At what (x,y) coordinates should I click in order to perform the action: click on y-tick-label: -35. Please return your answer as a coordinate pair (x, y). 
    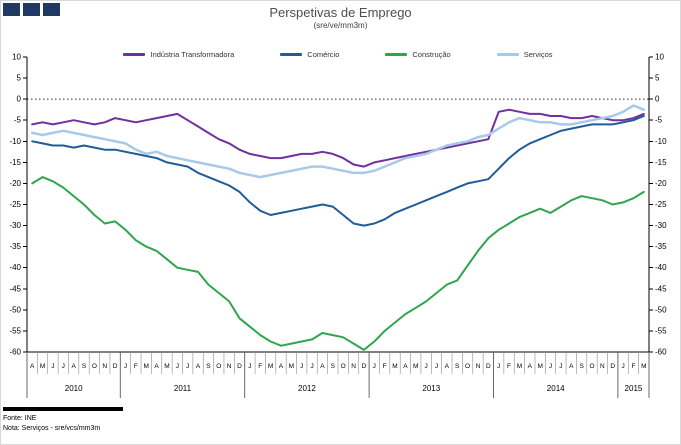
    Looking at the image, I should click on (661, 246).